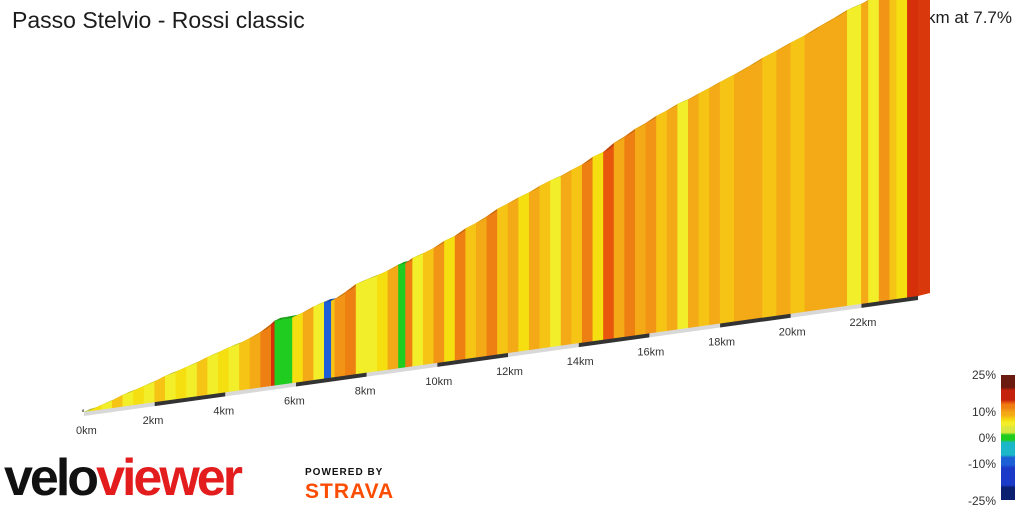  What do you see at coordinates (294, 402) in the screenshot?
I see `distance-tick-label: 6km` at bounding box center [294, 402].